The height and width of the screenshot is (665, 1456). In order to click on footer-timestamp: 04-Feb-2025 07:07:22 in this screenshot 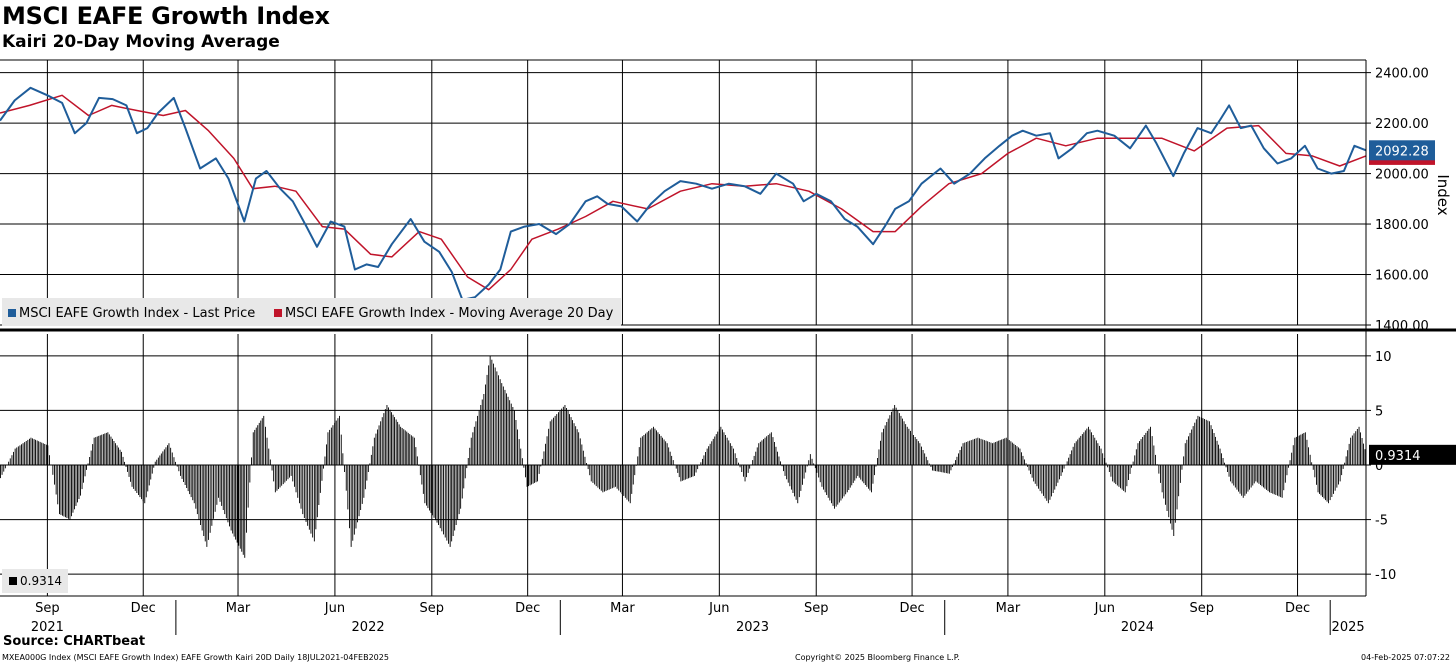, I will do `click(1405, 657)`.